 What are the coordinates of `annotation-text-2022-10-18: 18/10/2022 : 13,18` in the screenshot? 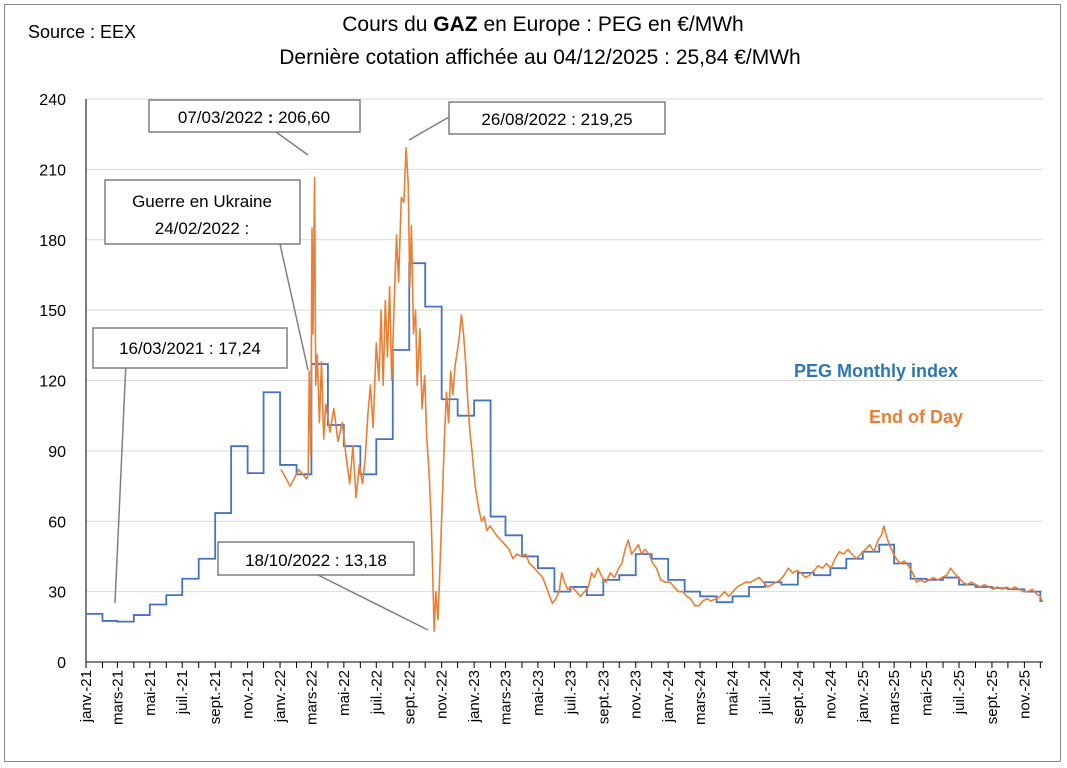 It's located at (316, 560).